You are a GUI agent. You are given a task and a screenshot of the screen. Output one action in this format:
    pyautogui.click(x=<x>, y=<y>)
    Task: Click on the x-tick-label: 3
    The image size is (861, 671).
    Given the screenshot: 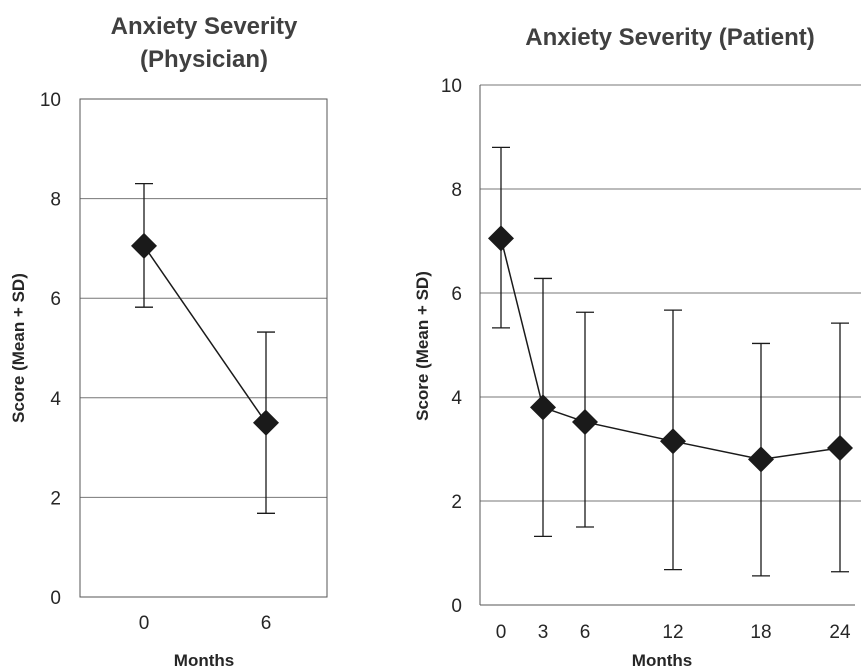 What is the action you would take?
    pyautogui.click(x=543, y=632)
    